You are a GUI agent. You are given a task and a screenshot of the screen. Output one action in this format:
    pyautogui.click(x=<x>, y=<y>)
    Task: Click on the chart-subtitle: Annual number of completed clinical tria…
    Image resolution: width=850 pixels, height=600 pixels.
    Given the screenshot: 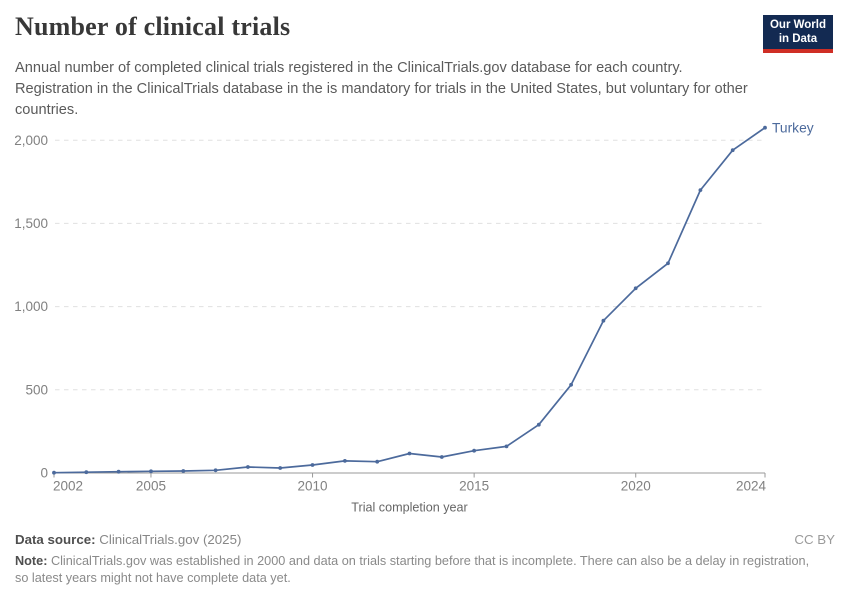 What is the action you would take?
    pyautogui.click(x=381, y=89)
    